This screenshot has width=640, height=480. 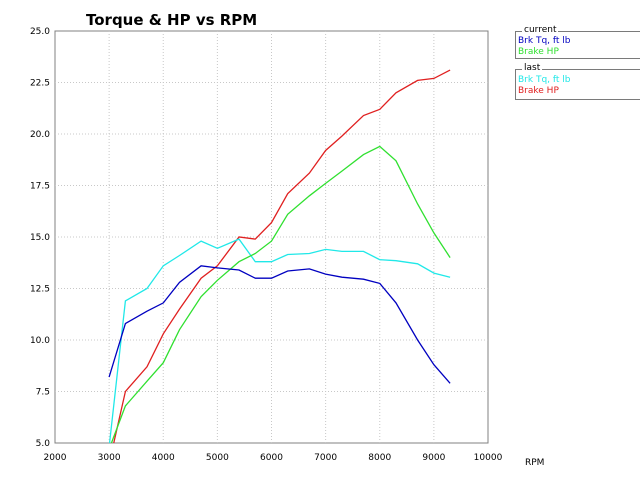 What do you see at coordinates (532, 68) in the screenshot?
I see `legend-last-title: last` at bounding box center [532, 68].